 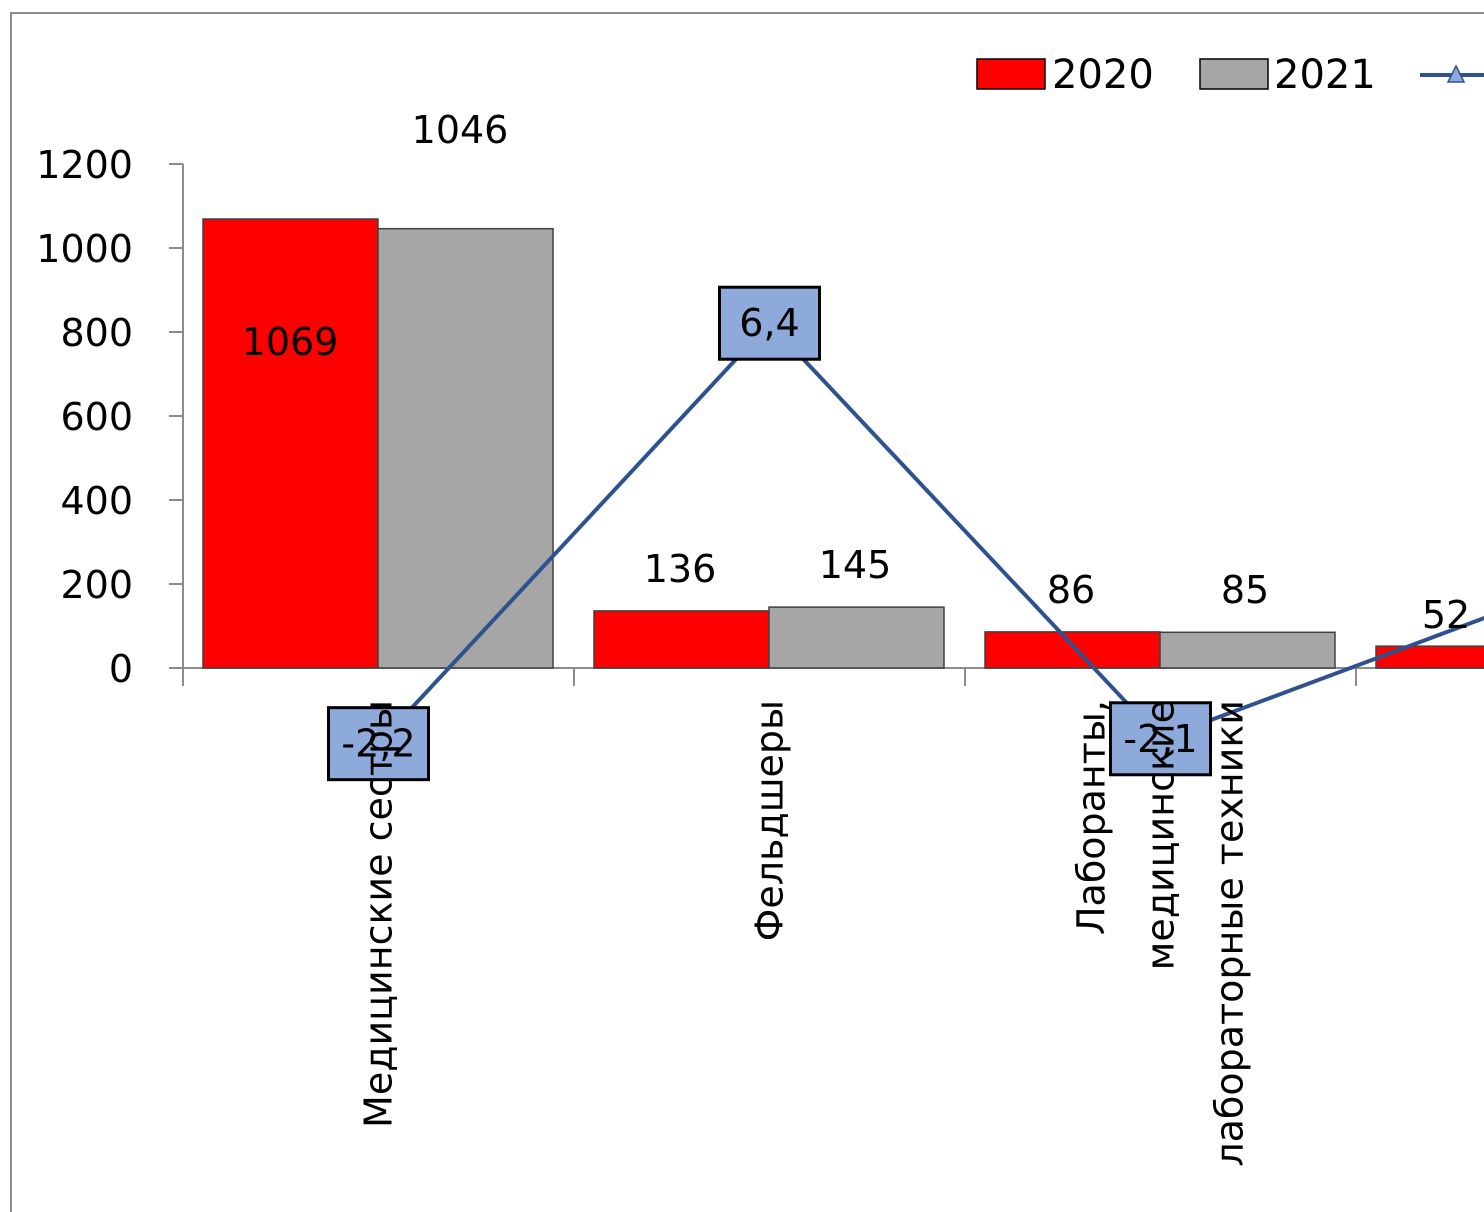 I want to click on y-tick-label: 1000, so click(x=84, y=249).